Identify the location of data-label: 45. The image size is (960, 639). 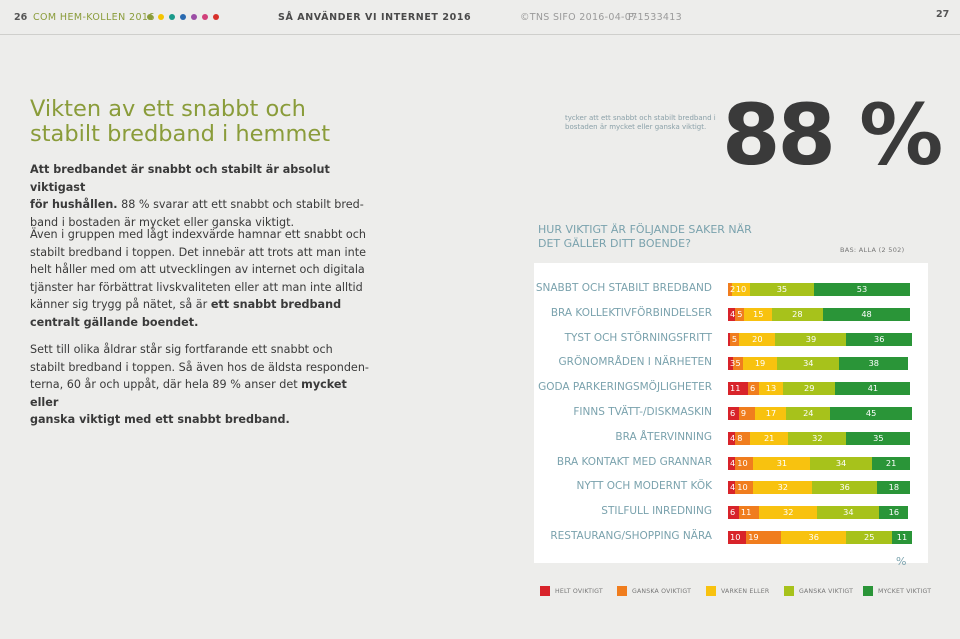
(871, 413).